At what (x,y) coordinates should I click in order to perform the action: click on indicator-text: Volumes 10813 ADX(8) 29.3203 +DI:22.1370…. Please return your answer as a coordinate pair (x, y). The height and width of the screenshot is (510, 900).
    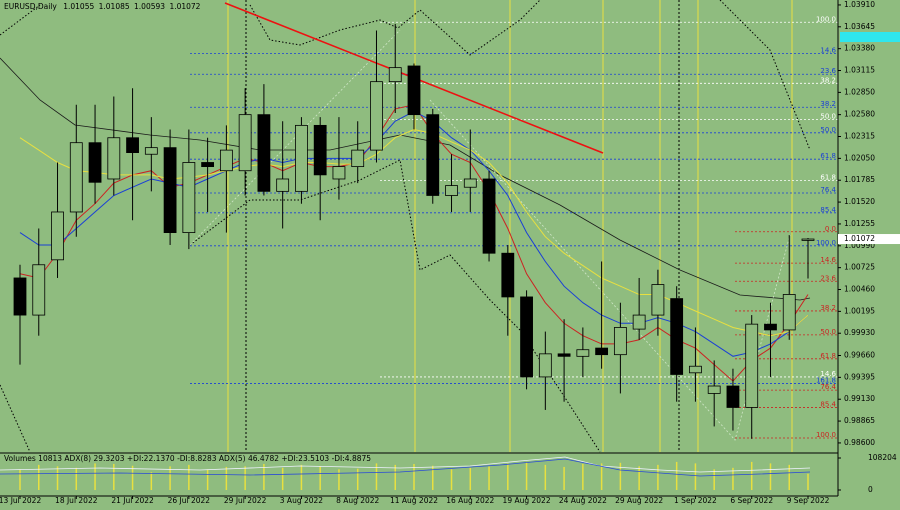
    Looking at the image, I should click on (187, 458).